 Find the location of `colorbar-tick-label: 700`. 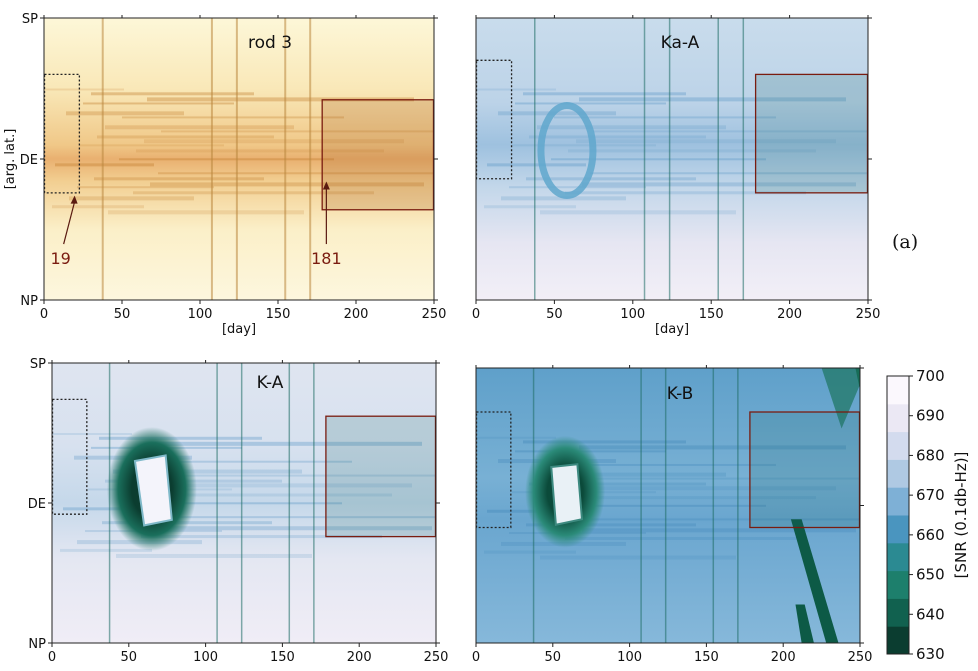

colorbar-tick-label: 700 is located at coordinates (930, 376).